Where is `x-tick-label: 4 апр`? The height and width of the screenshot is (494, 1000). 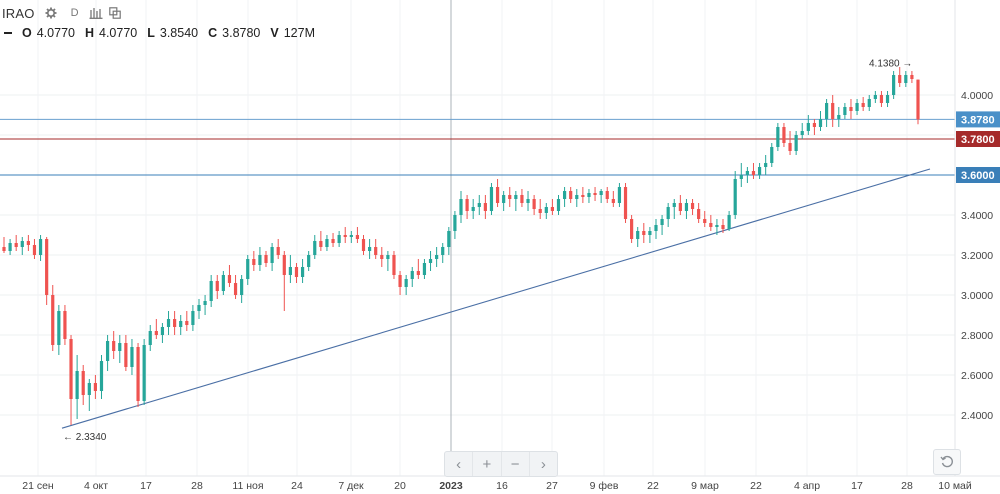
x-tick-label: 4 апр is located at coordinates (807, 486).